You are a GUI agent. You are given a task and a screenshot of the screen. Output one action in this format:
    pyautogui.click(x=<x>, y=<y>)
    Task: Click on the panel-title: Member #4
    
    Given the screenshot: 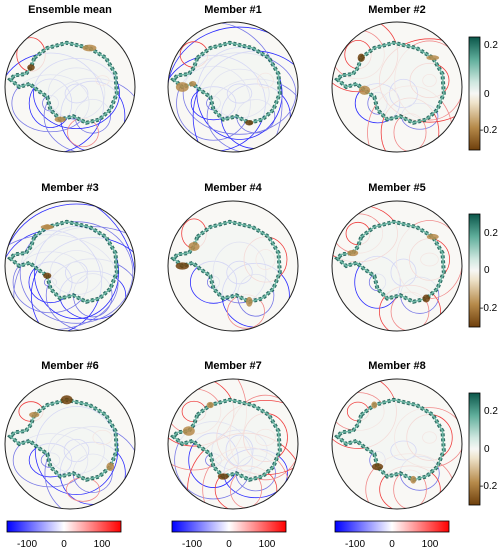 What is the action you would take?
    pyautogui.click(x=233, y=188)
    